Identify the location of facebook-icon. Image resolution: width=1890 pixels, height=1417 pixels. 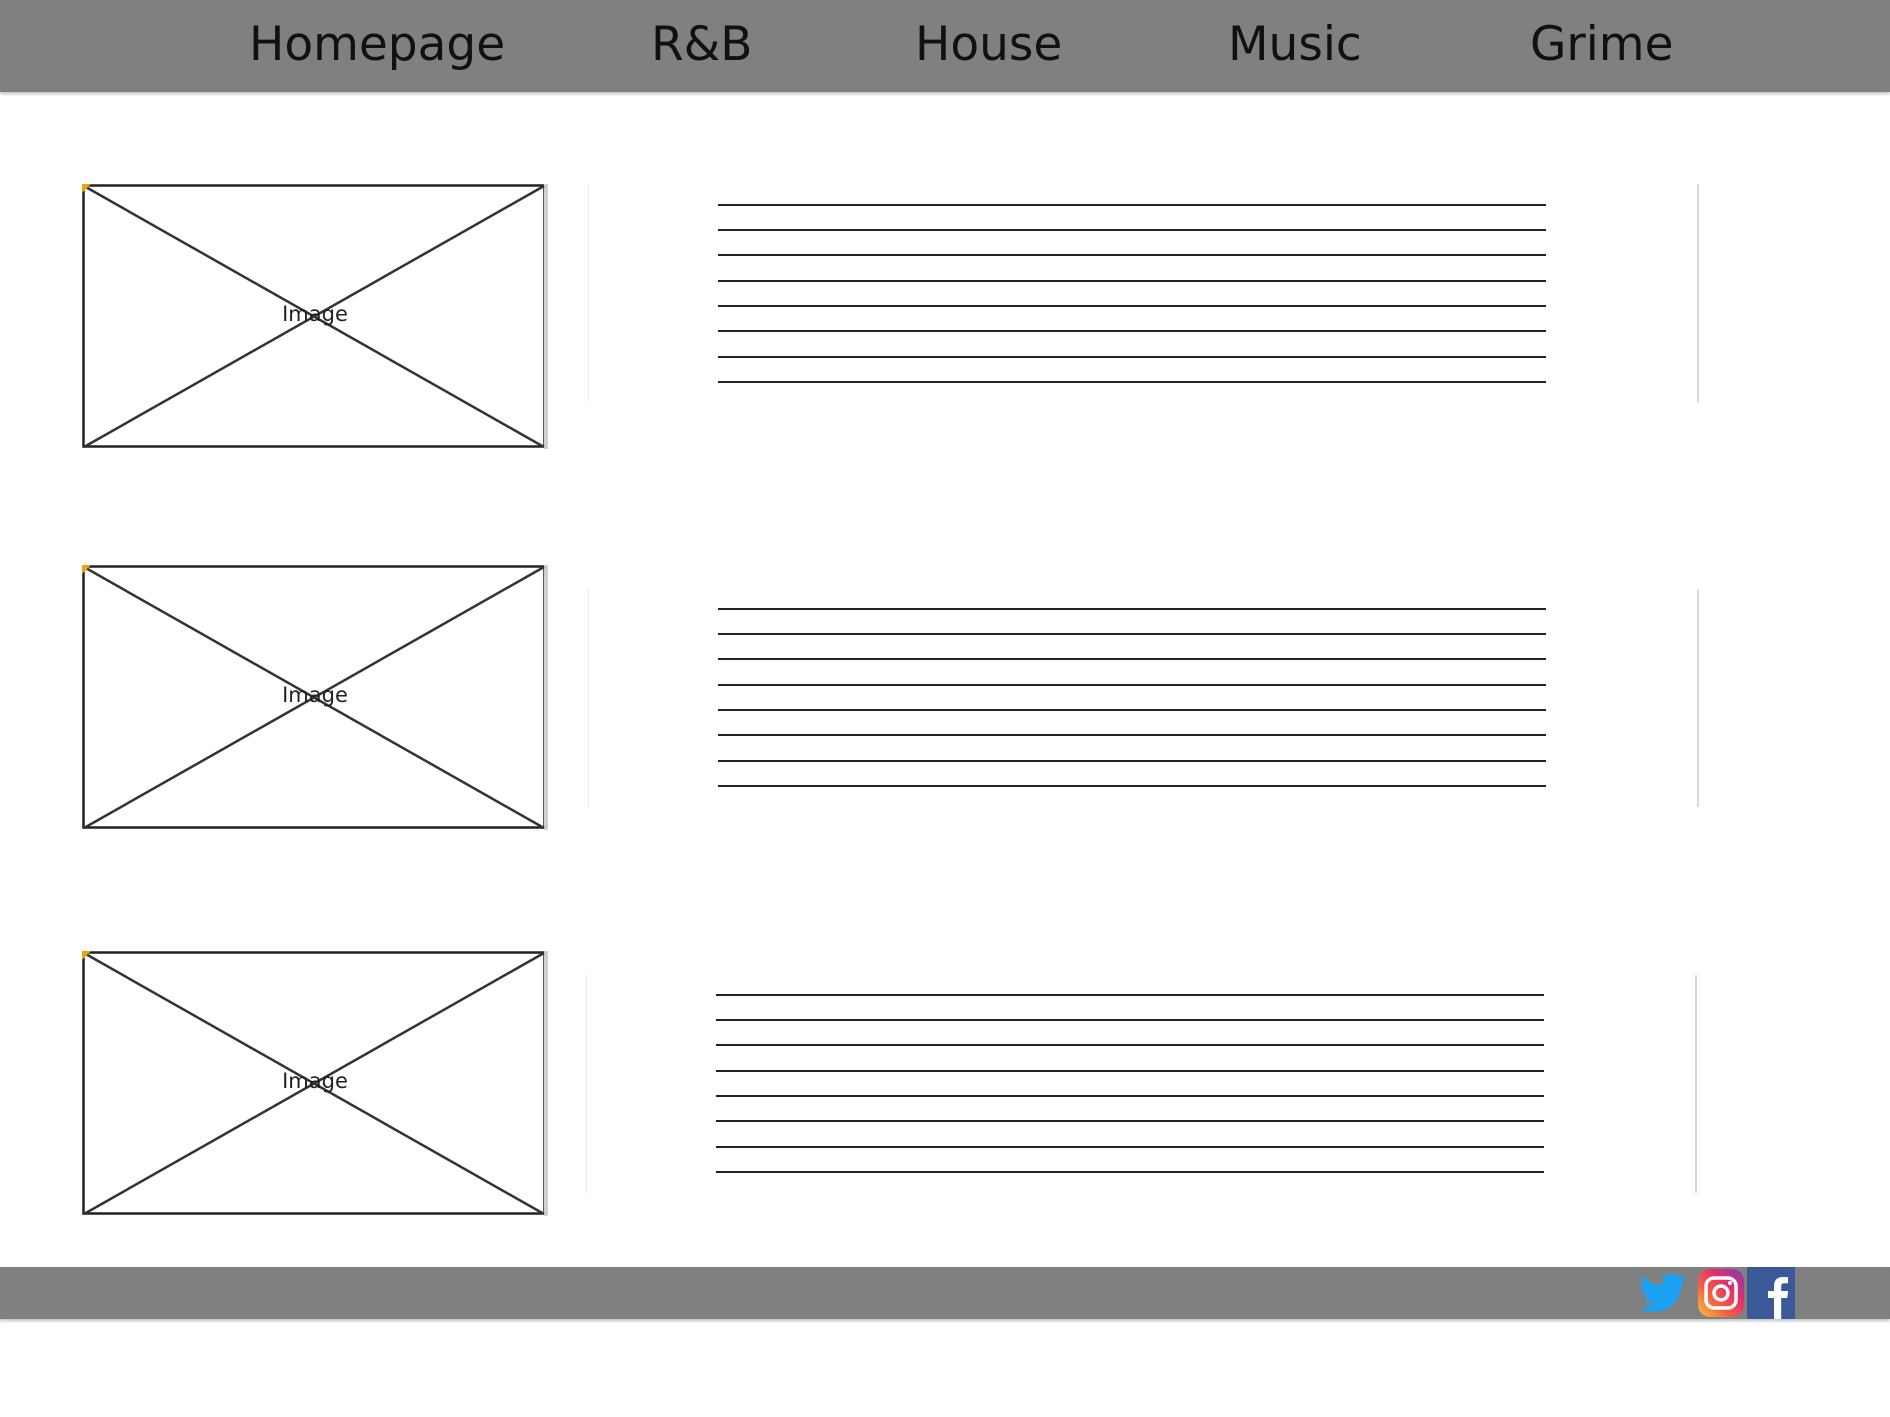
(1771, 1293).